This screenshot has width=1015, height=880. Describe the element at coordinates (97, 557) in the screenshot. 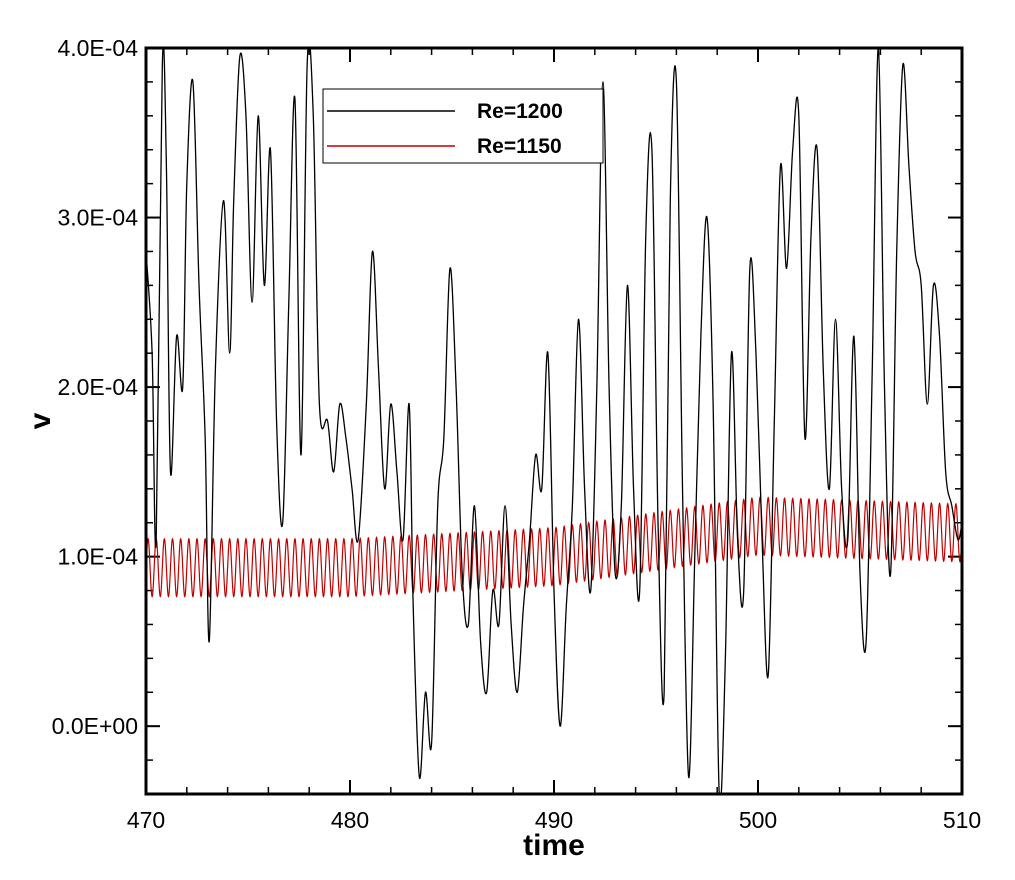

I see `y-tick-label: 1.0E-04` at that location.